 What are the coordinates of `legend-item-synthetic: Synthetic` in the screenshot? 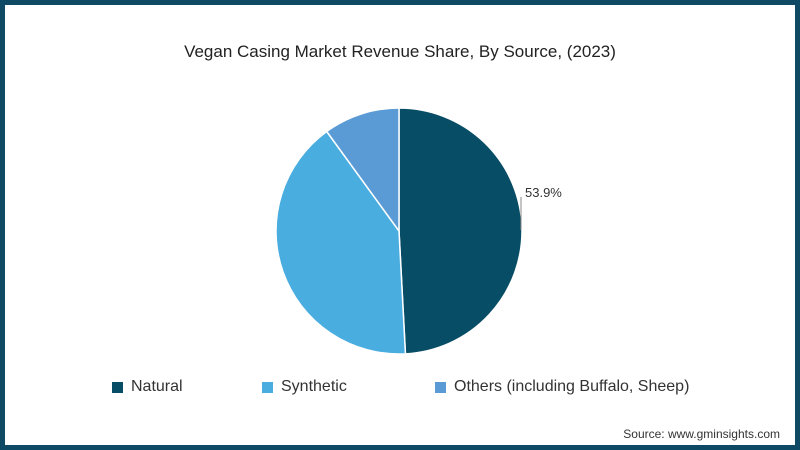 It's located at (304, 387).